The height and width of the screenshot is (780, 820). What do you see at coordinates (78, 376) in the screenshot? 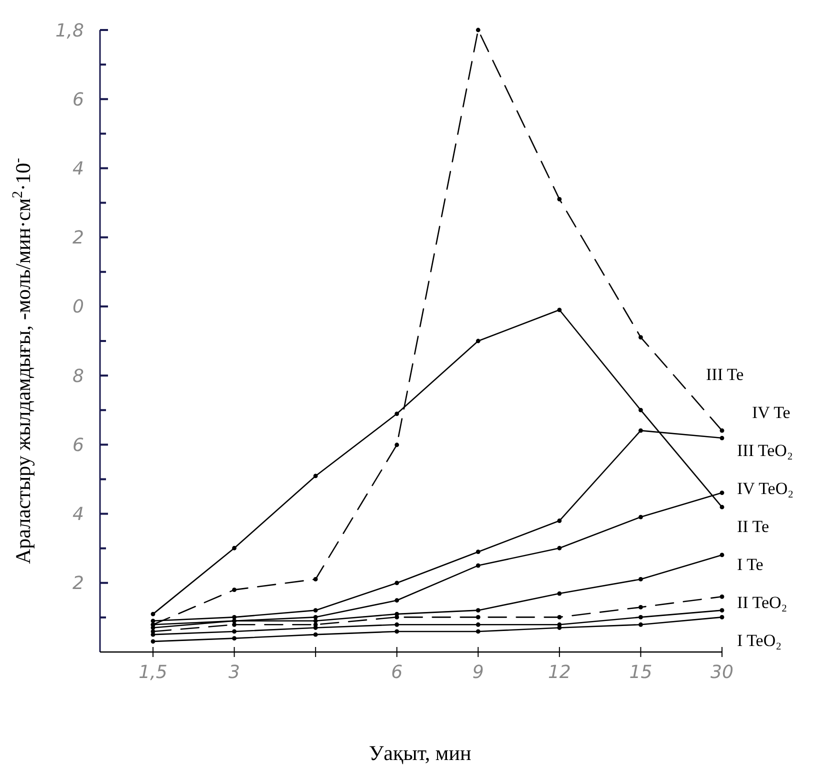
I see `text: 8` at bounding box center [78, 376].